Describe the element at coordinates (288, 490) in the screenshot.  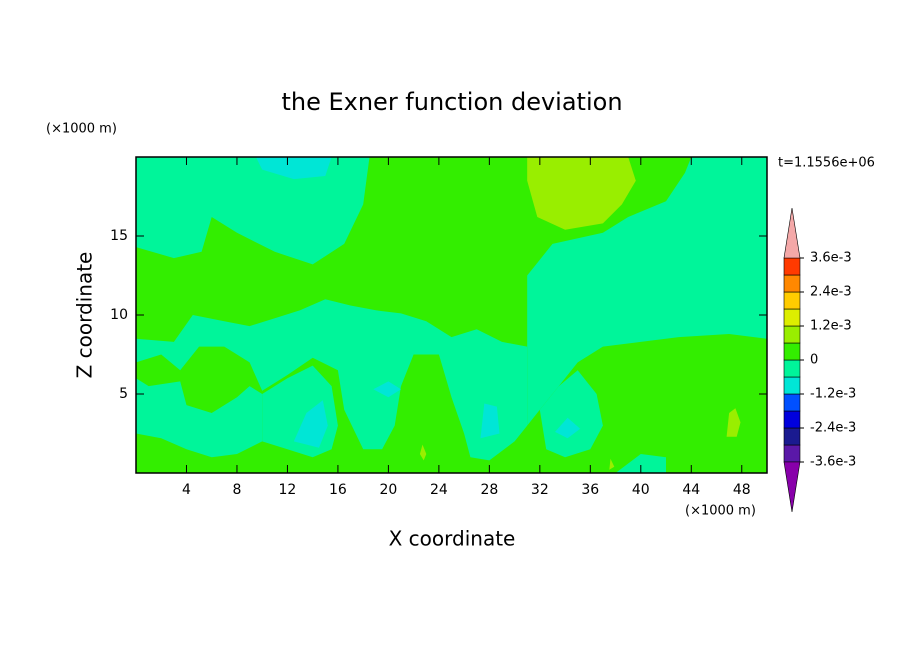
I see `x-tick-label: 12` at that location.